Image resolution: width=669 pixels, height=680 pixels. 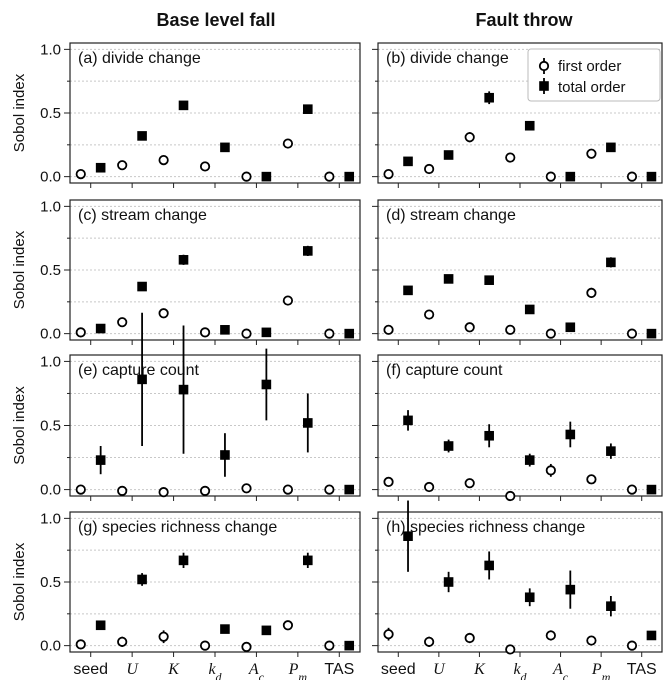 I want to click on column-title-left: Base level fall, so click(x=215, y=20).